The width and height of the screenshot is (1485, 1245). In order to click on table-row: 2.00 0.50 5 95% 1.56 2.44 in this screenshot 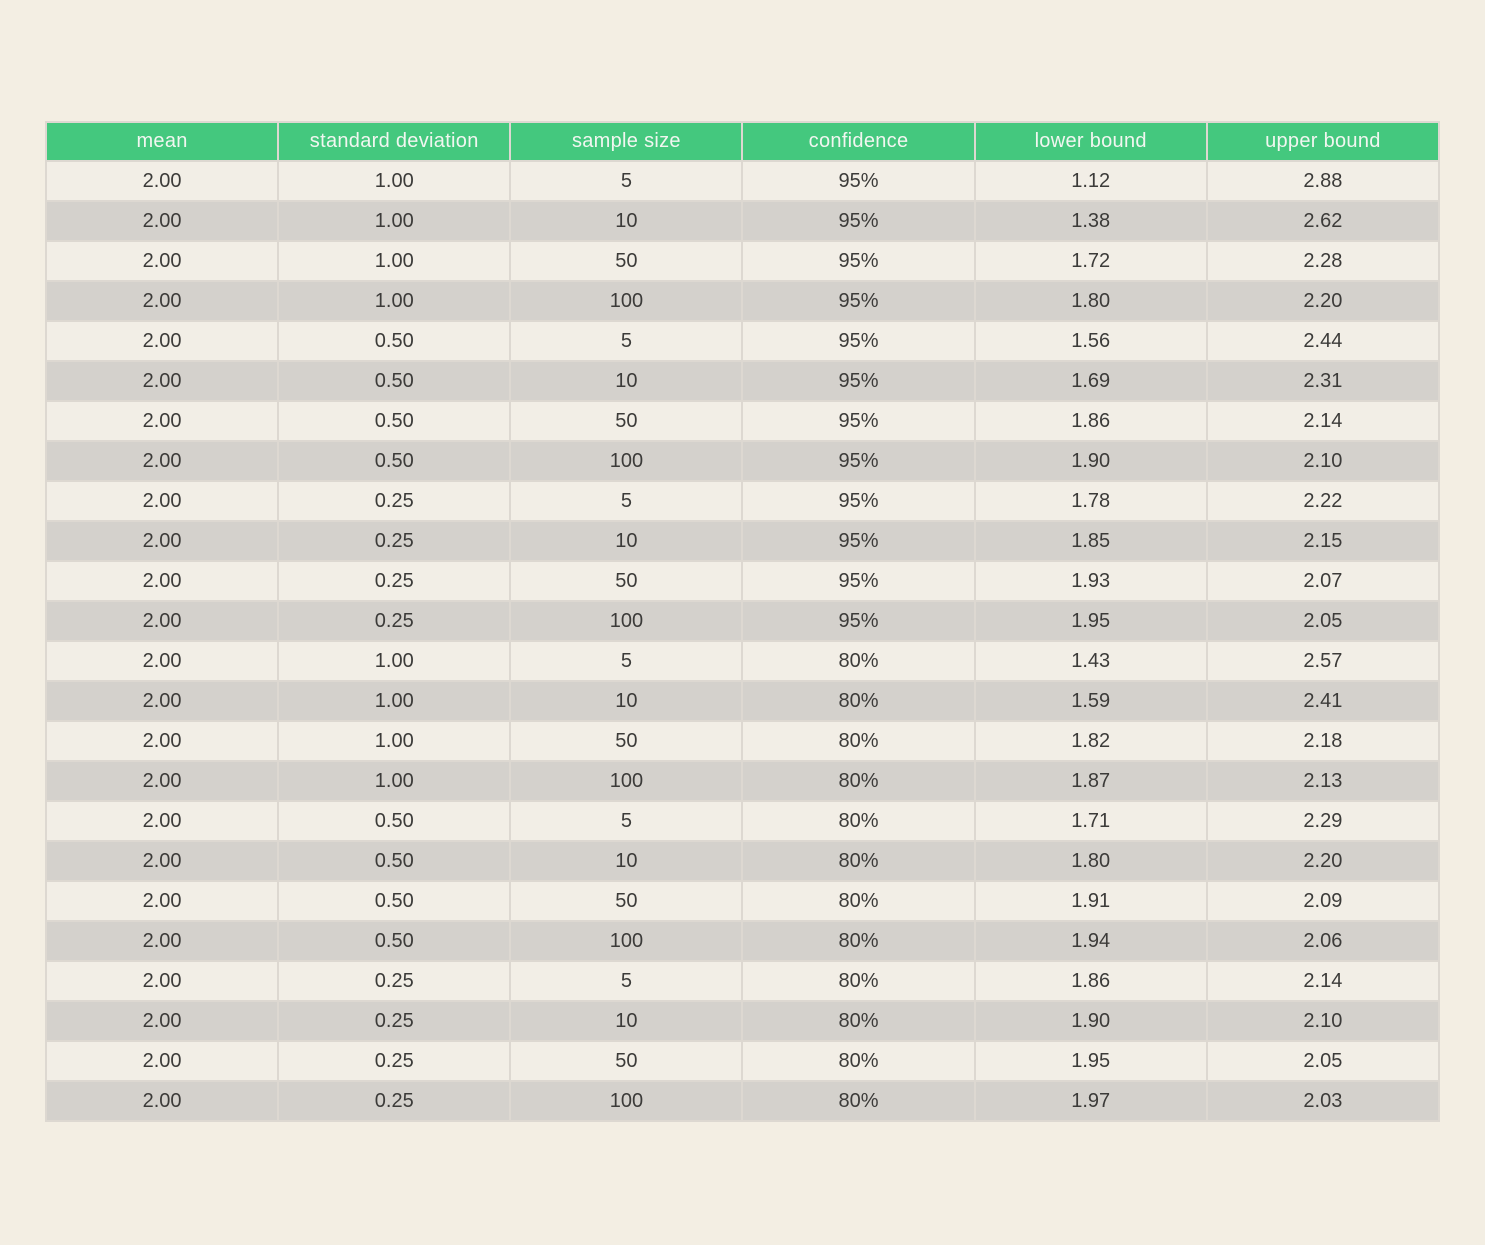, I will do `click(742, 341)`.